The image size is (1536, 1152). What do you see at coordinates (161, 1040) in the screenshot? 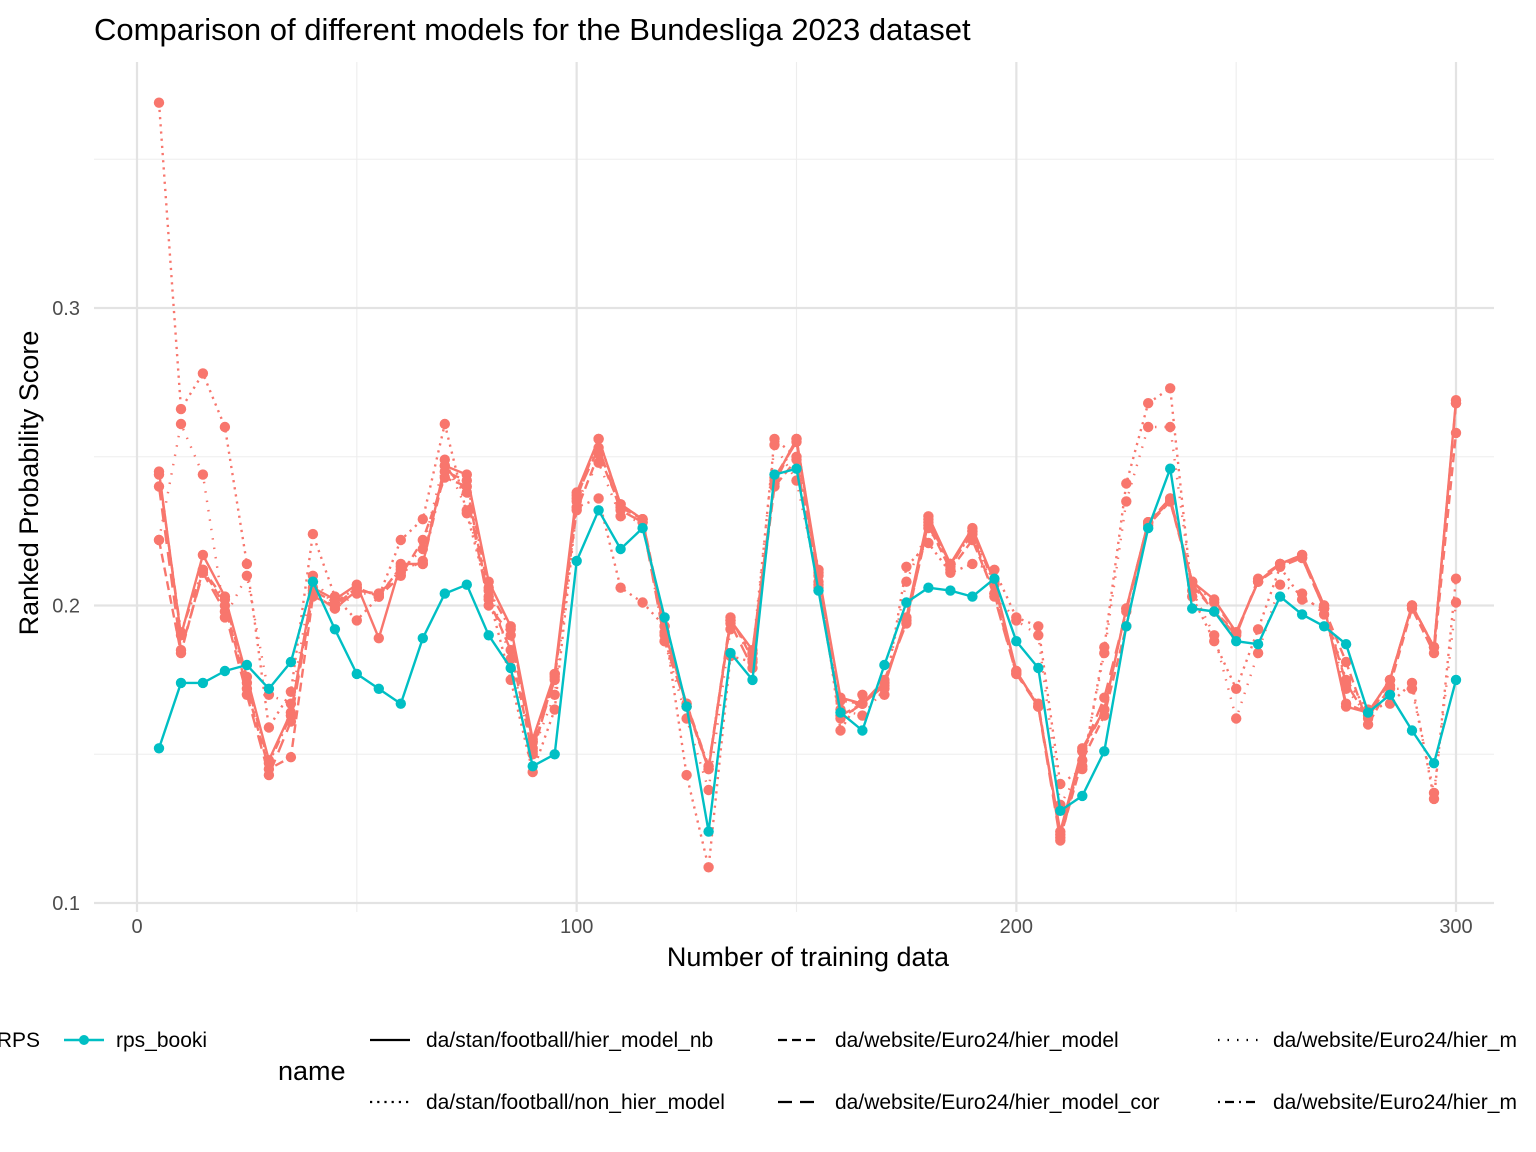
I see `legend-label-rps-booki: rps_booki` at bounding box center [161, 1040].